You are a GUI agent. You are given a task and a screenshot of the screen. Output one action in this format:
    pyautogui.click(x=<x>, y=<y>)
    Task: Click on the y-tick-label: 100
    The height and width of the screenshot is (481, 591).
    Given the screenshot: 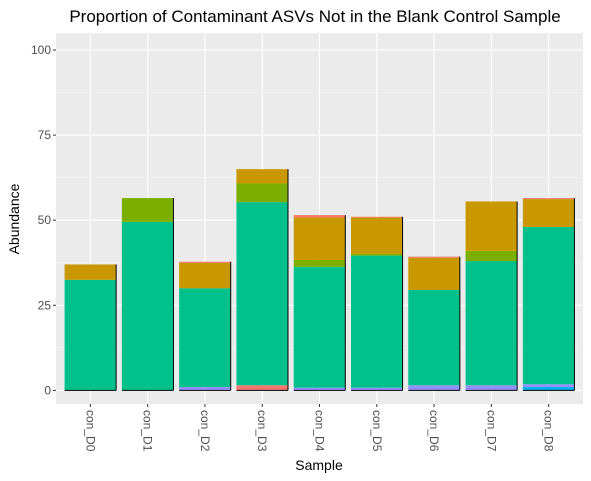 What is the action you would take?
    pyautogui.click(x=41, y=50)
    